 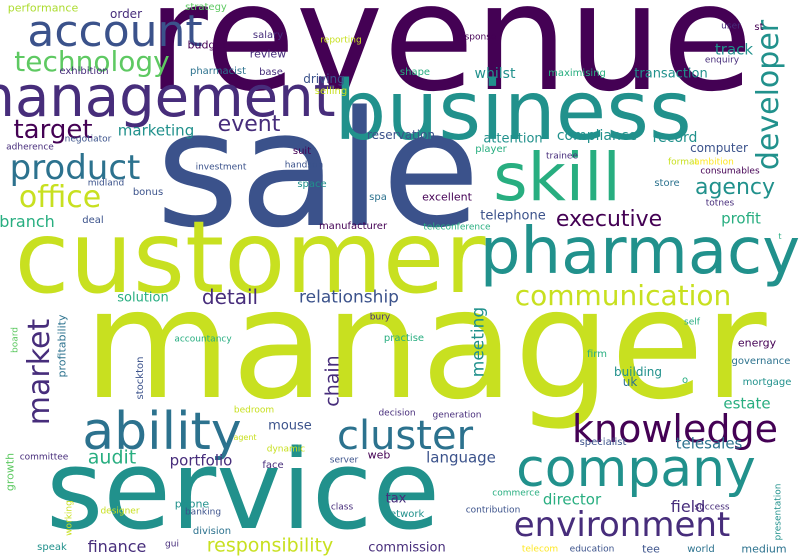 What do you see at coordinates (30, 147) in the screenshot?
I see `word-adherence: adherence` at bounding box center [30, 147].